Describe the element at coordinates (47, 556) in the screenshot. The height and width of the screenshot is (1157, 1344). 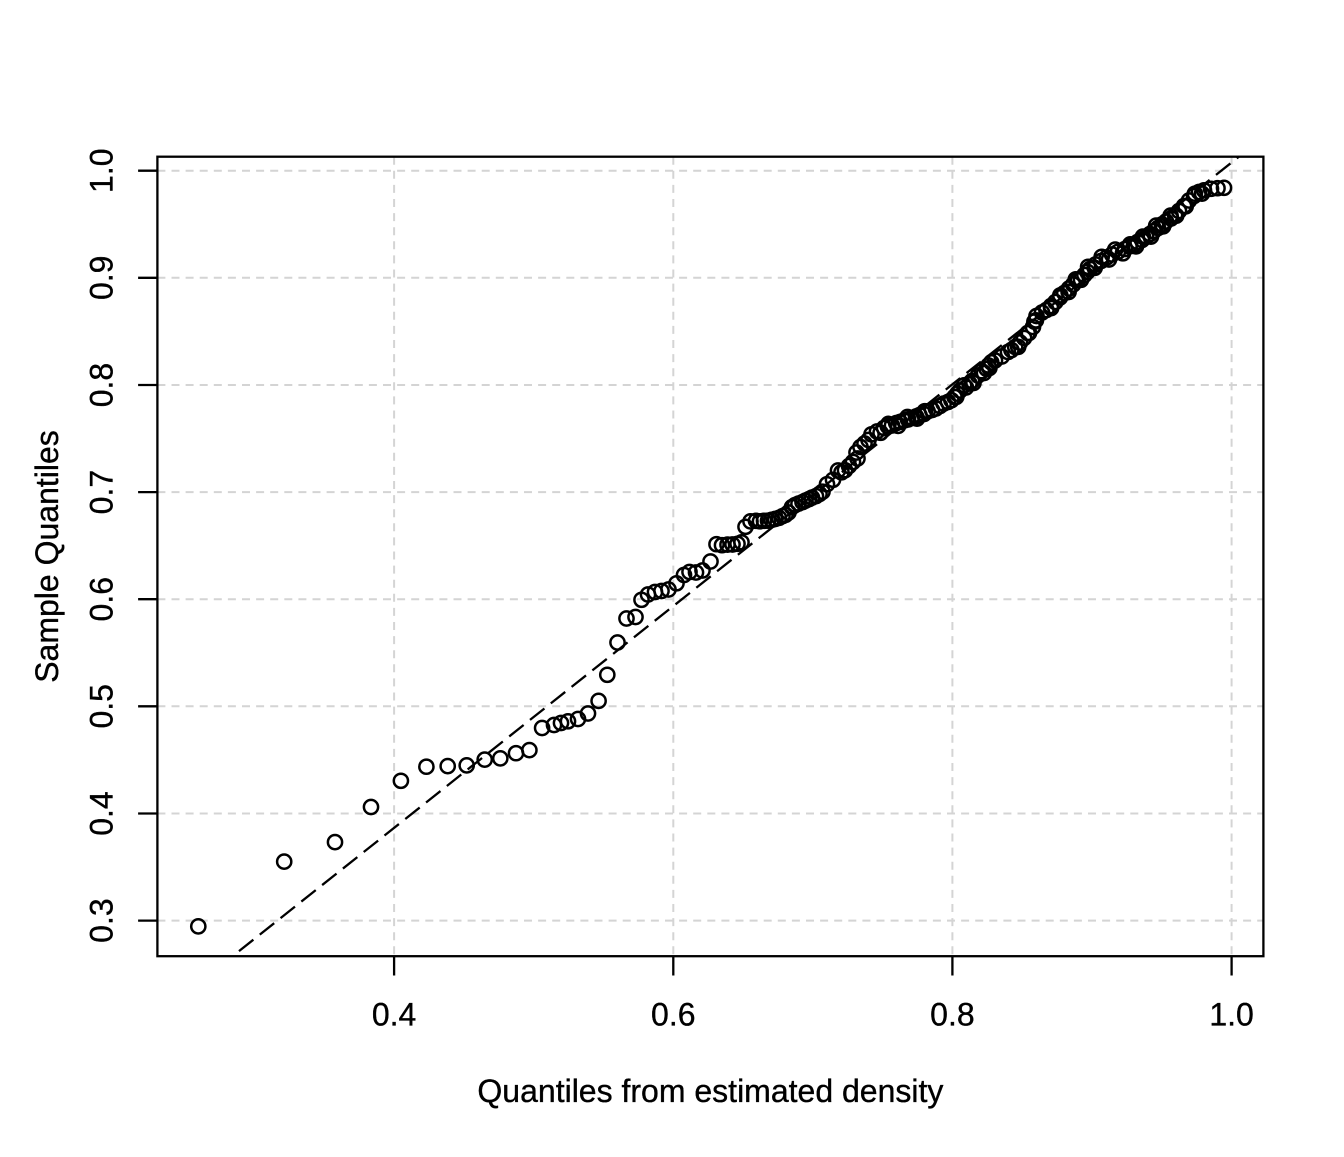
I see `svg-text: Sample Quantiles` at that location.